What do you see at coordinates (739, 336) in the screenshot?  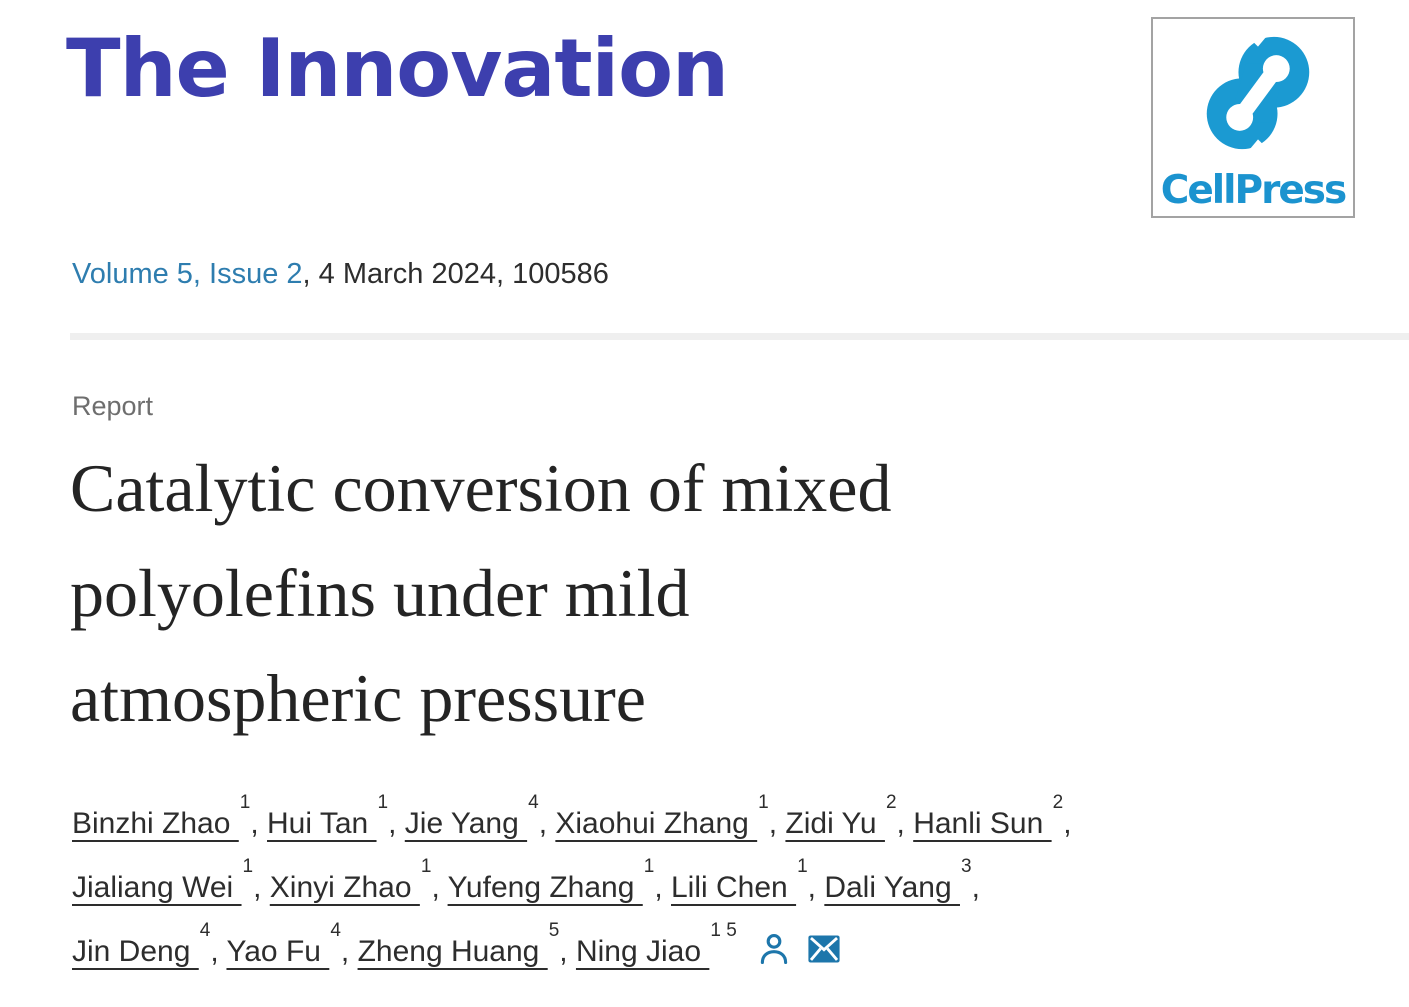 I see `section-divider` at bounding box center [739, 336].